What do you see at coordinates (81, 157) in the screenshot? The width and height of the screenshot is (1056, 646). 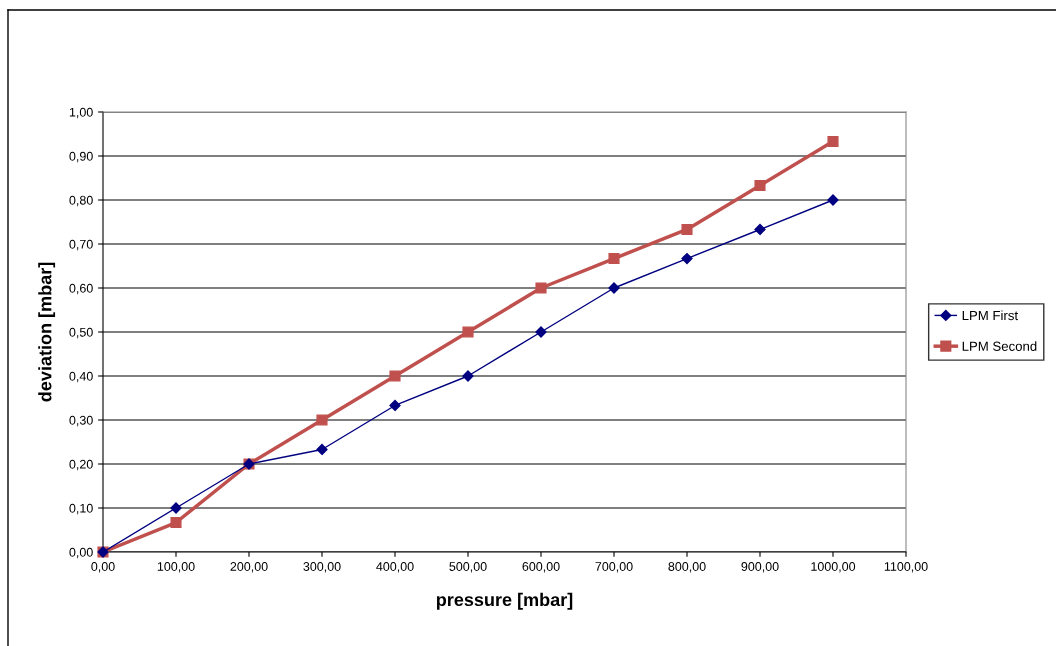 I see `y-tick-label: 0,90` at bounding box center [81, 157].